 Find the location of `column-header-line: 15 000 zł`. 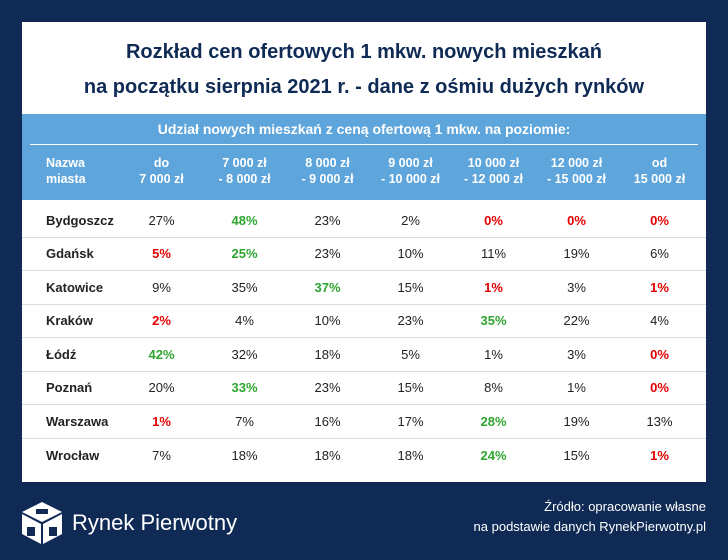

column-header-line: 15 000 zł is located at coordinates (659, 179).